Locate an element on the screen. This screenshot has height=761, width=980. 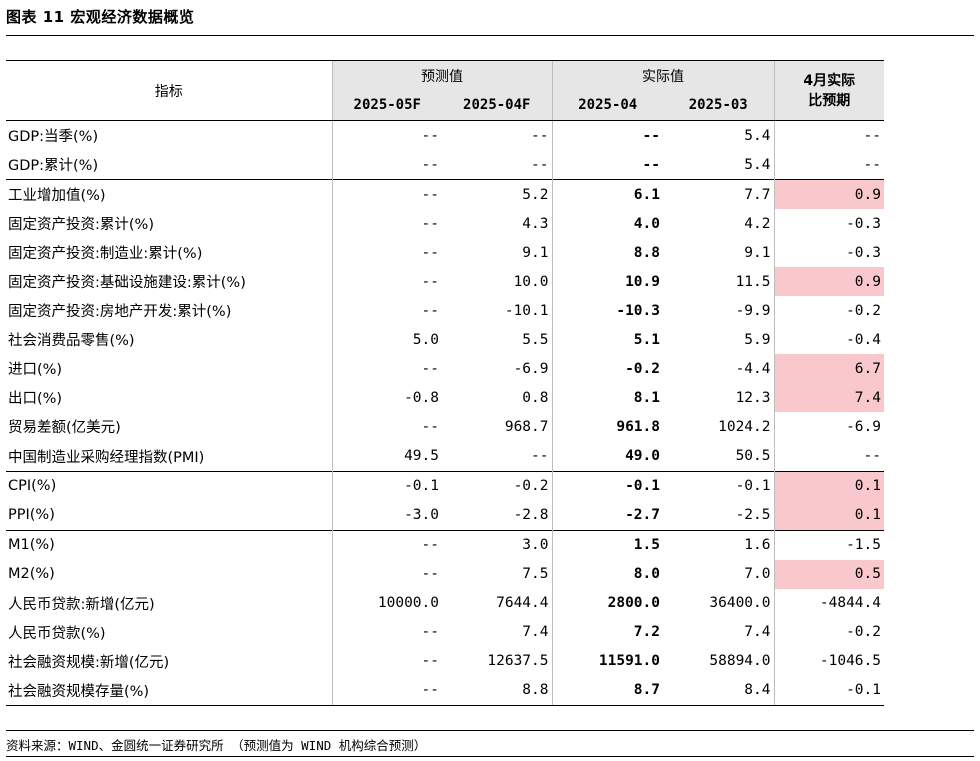
cell-forecast-2025-04f: 7.5 is located at coordinates (535, 574).